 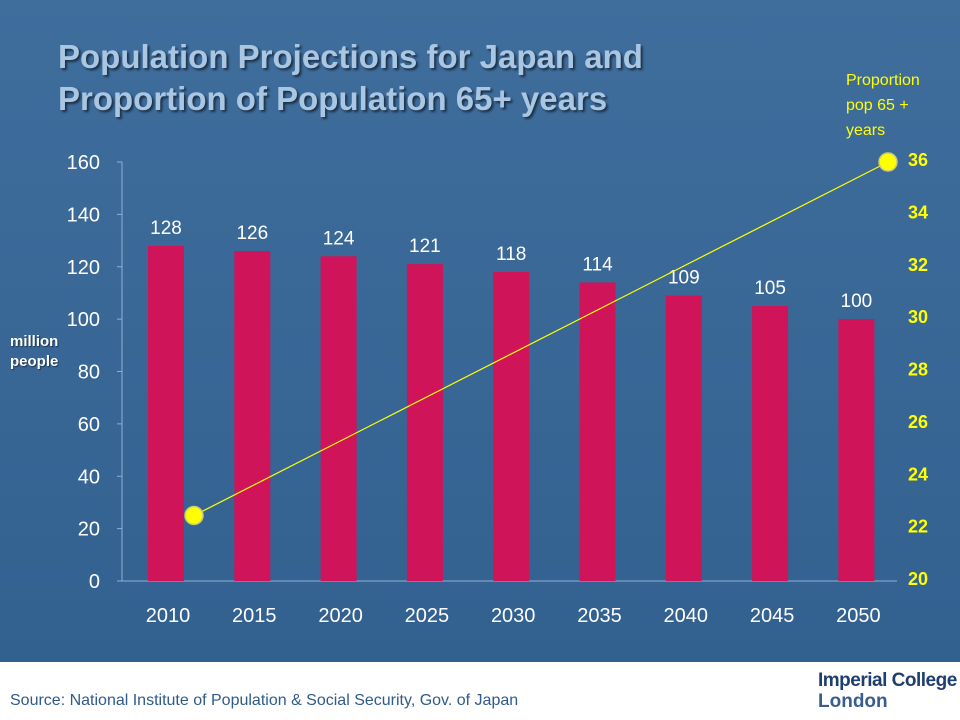 What do you see at coordinates (83, 215) in the screenshot?
I see `y-tick-label-140: 140` at bounding box center [83, 215].